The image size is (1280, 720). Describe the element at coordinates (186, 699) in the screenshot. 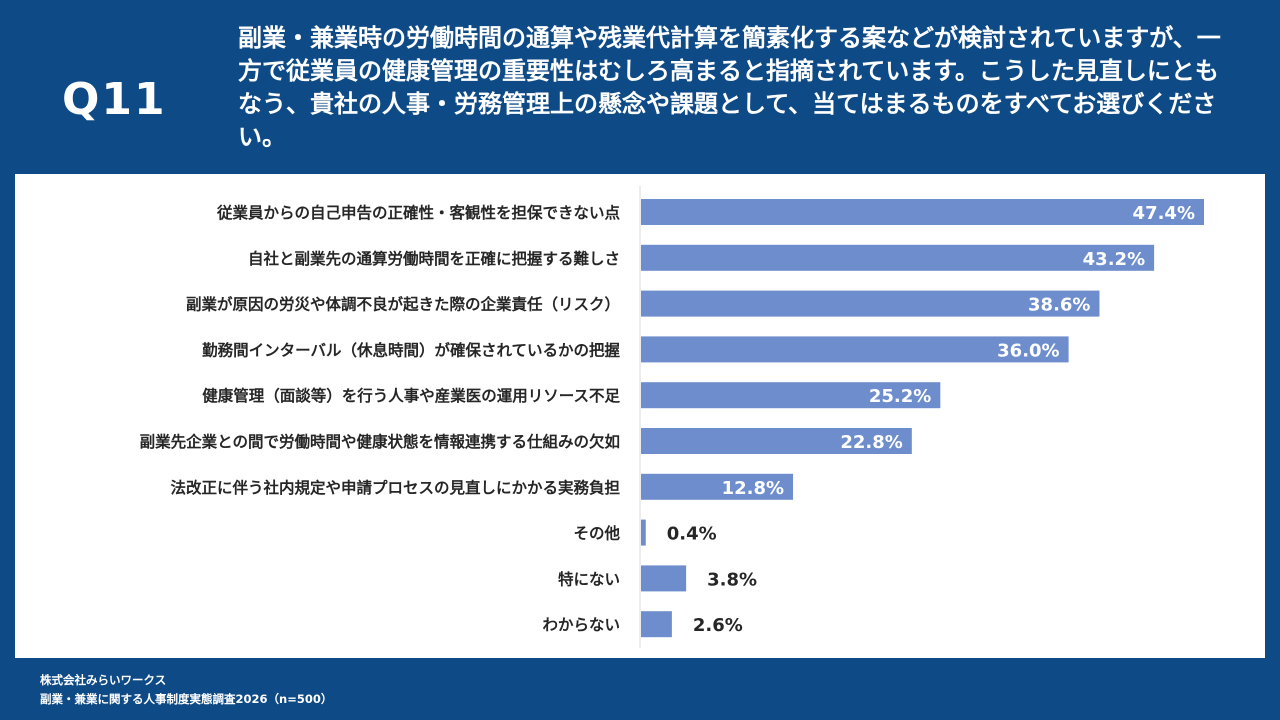

I see `survey-source: 副業・兼業に関する人事制度実態調査2026（n=500）` at that location.